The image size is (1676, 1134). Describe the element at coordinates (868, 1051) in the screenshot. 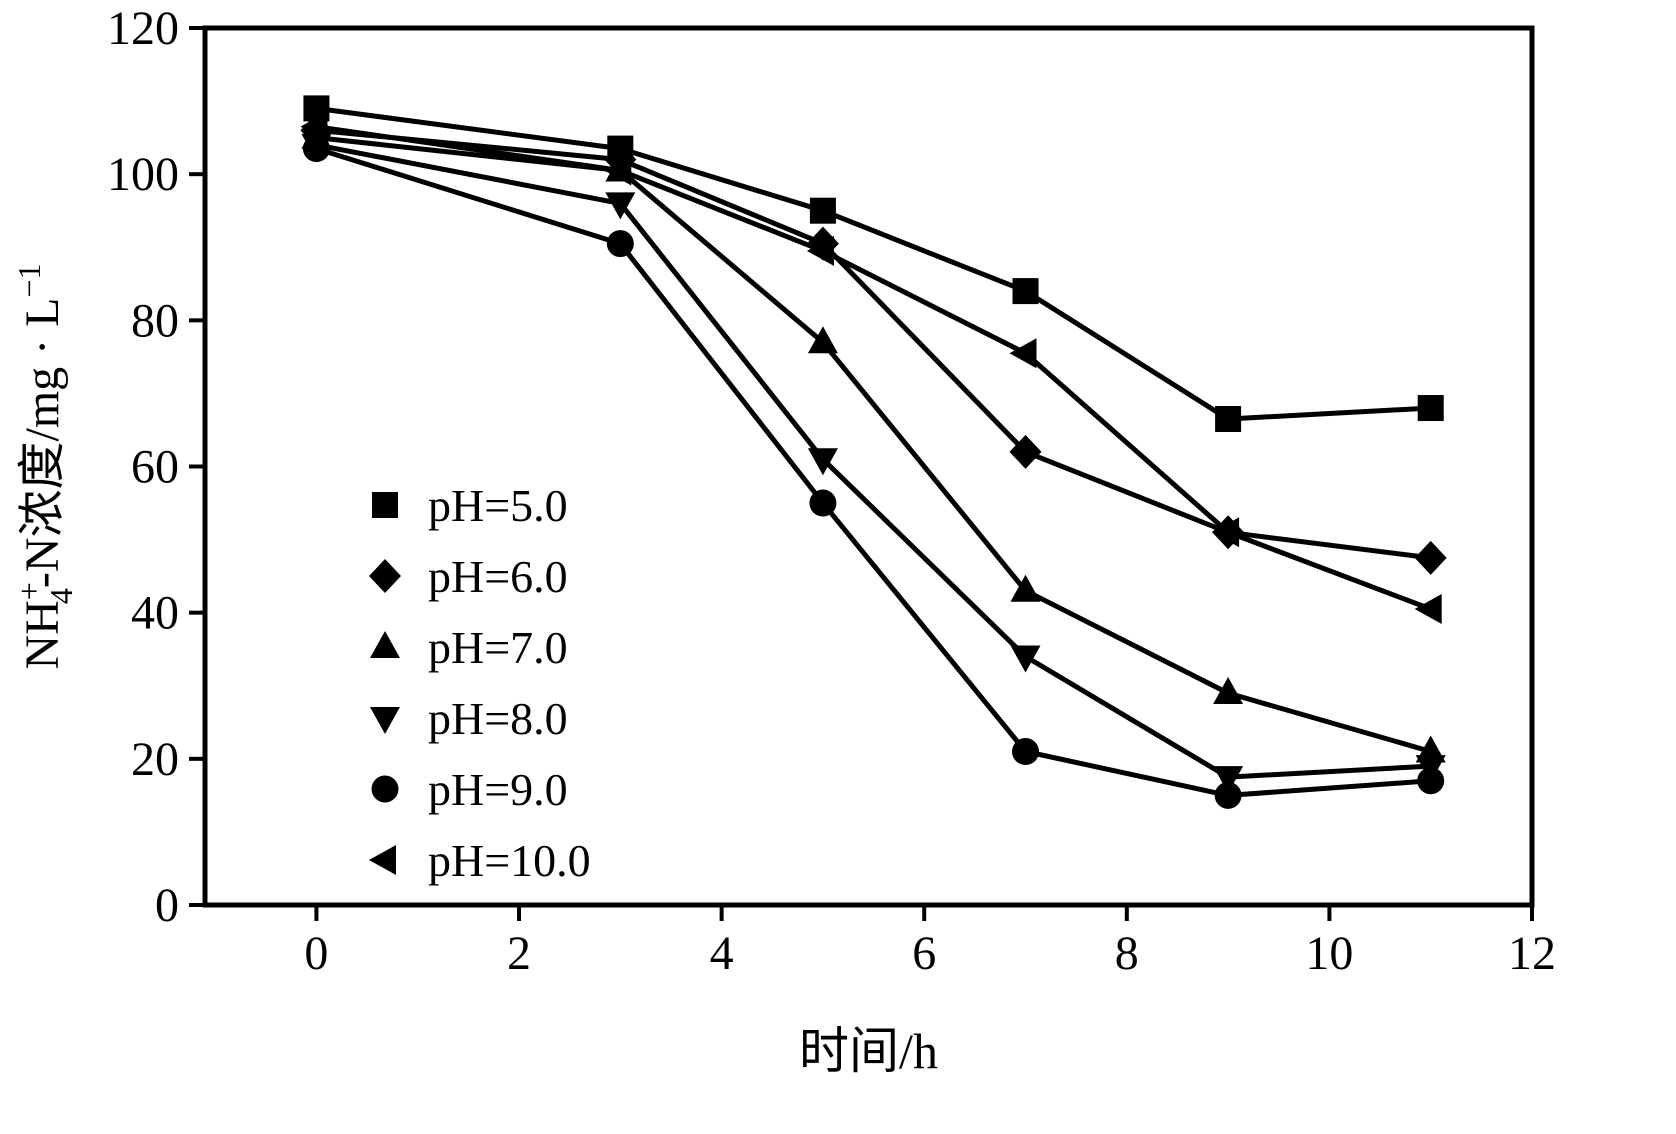

I see `x-axis-label: 时间/h` at that location.